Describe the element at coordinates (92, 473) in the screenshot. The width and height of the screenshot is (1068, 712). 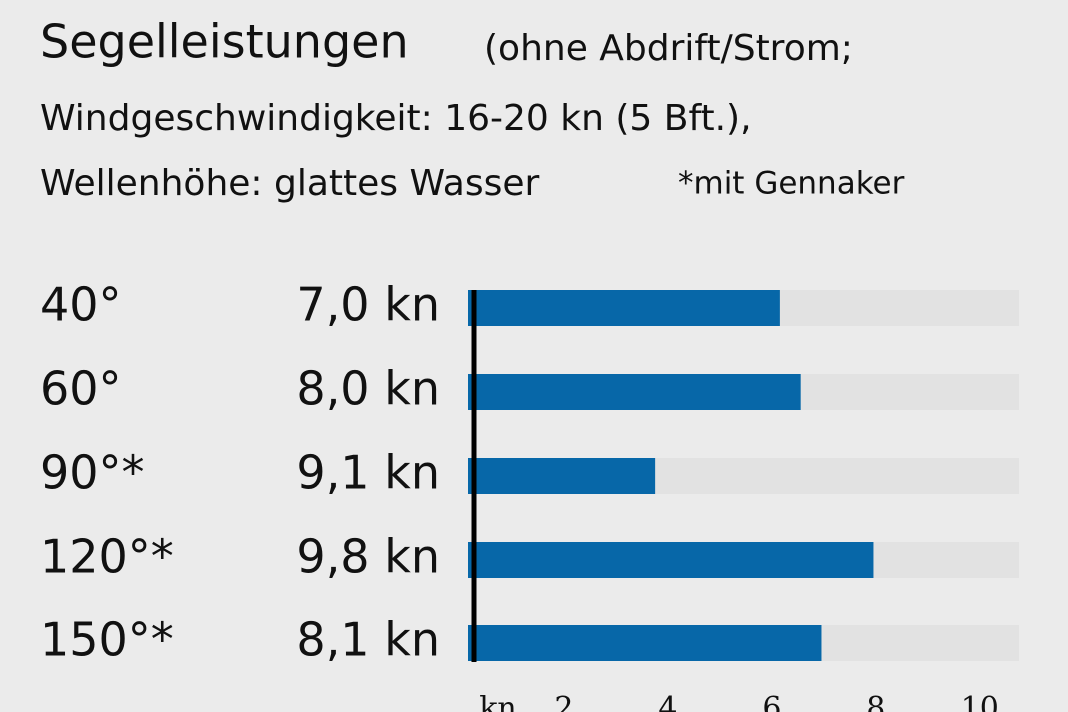
I see `category-label: 90°*` at that location.